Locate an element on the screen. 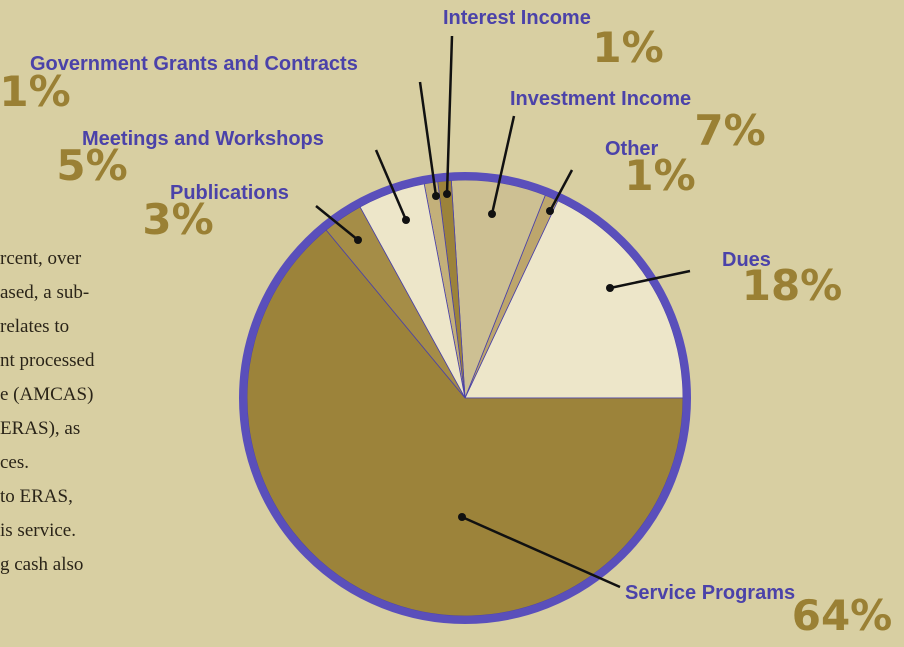  body-text-line: is service. is located at coordinates (38, 530).